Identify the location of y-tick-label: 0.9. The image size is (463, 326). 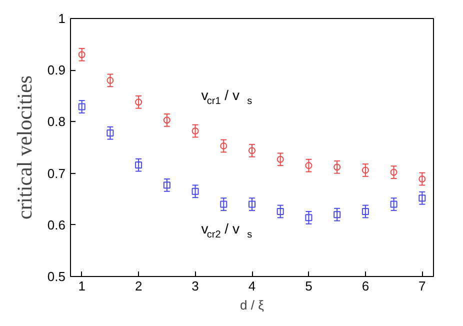
(56, 70).